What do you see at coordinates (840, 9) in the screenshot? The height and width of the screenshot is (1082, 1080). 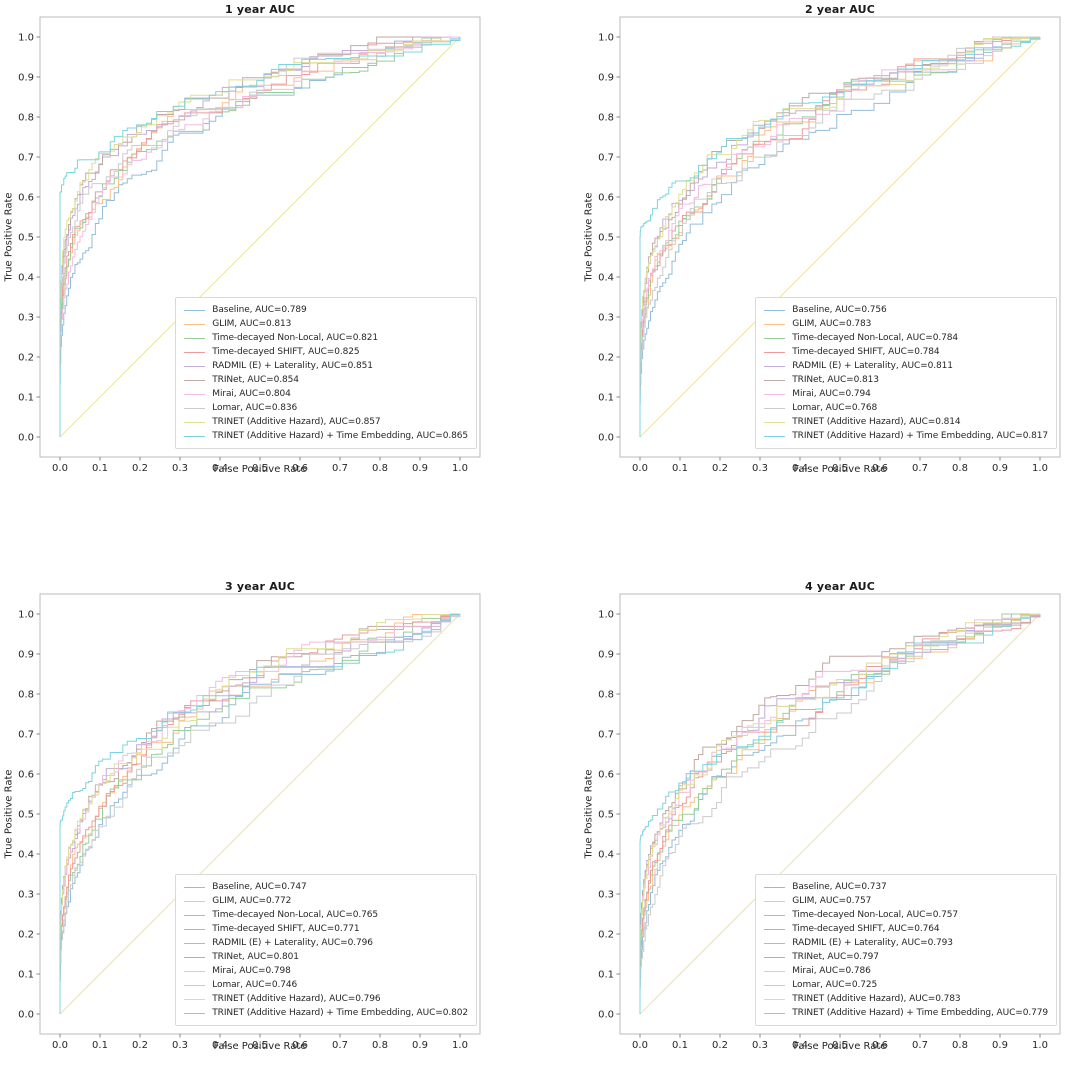 I see `plot-title: 2 year AUC` at bounding box center [840, 9].